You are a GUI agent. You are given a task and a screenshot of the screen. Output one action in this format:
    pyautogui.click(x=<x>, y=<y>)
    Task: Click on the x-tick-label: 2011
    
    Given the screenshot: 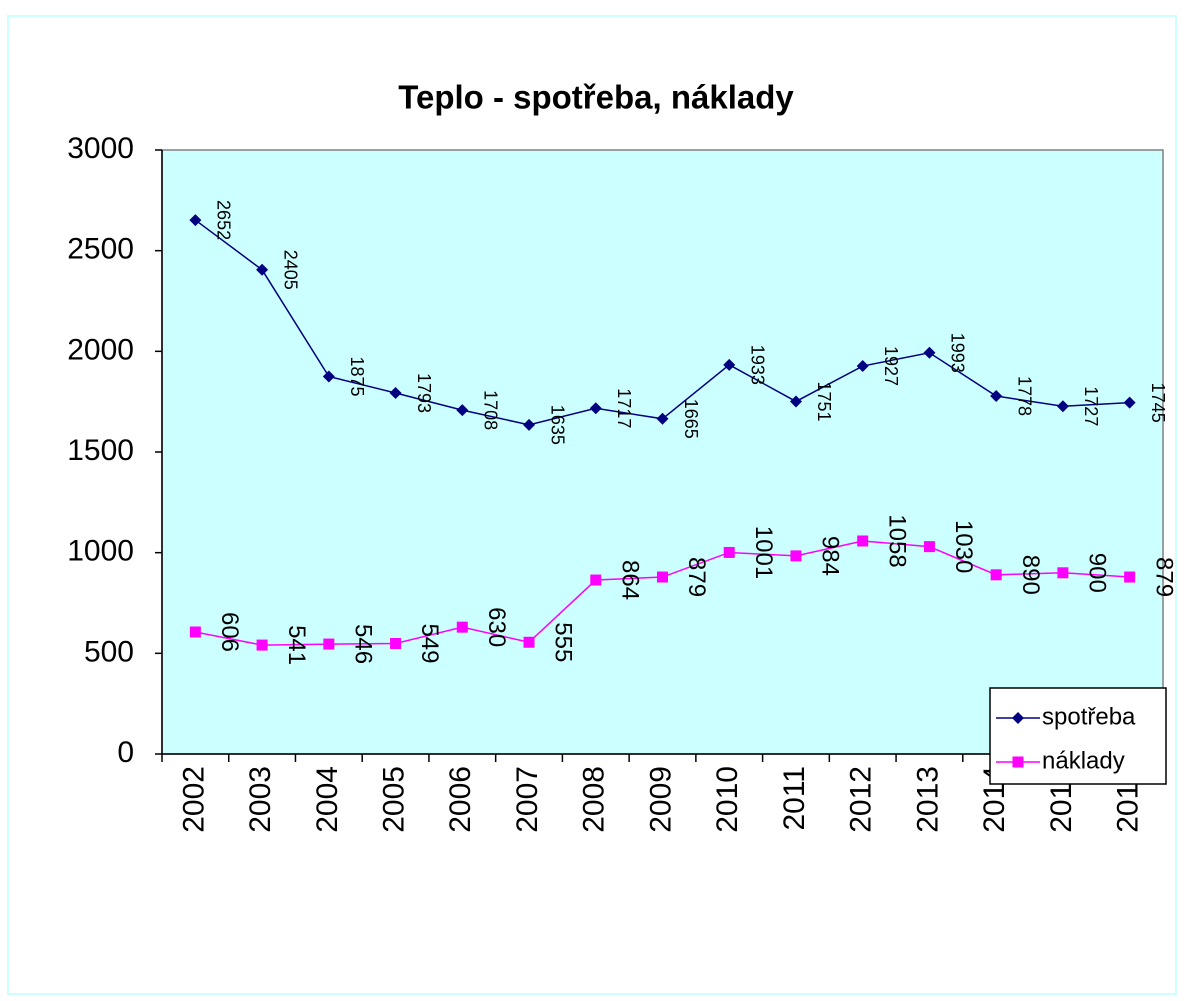 What is the action you would take?
    pyautogui.click(x=794, y=798)
    